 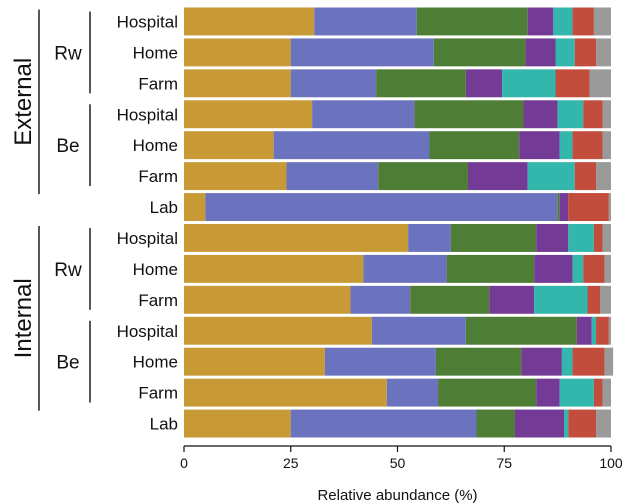 I want to click on group-labels: External Rw Be Internal Rw Be, so click(x=50, y=210).